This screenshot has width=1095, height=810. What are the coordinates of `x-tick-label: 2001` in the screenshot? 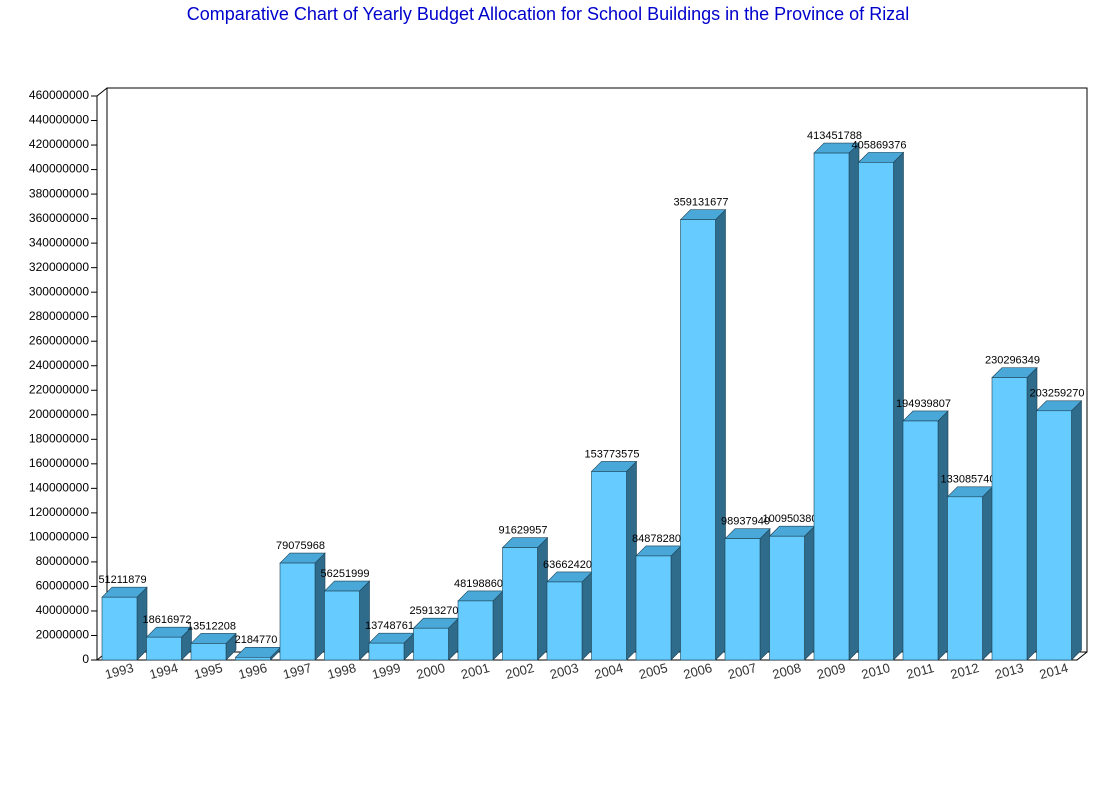 It's located at (475, 671).